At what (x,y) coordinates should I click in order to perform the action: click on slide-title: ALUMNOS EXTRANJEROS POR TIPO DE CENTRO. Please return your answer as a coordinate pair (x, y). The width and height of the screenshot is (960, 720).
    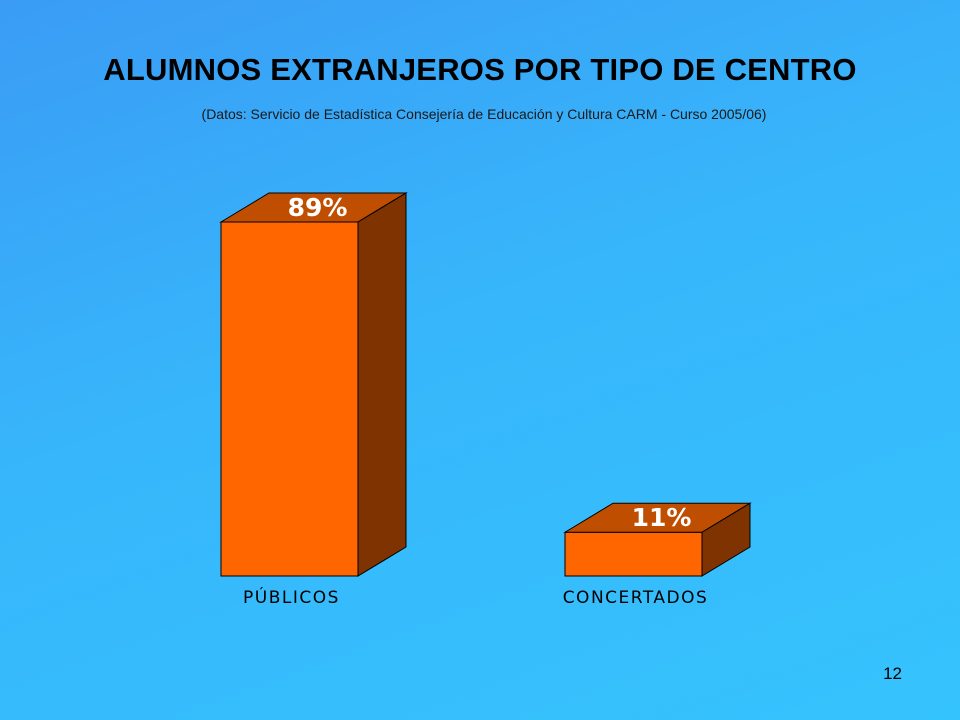
    Looking at the image, I should click on (480, 69).